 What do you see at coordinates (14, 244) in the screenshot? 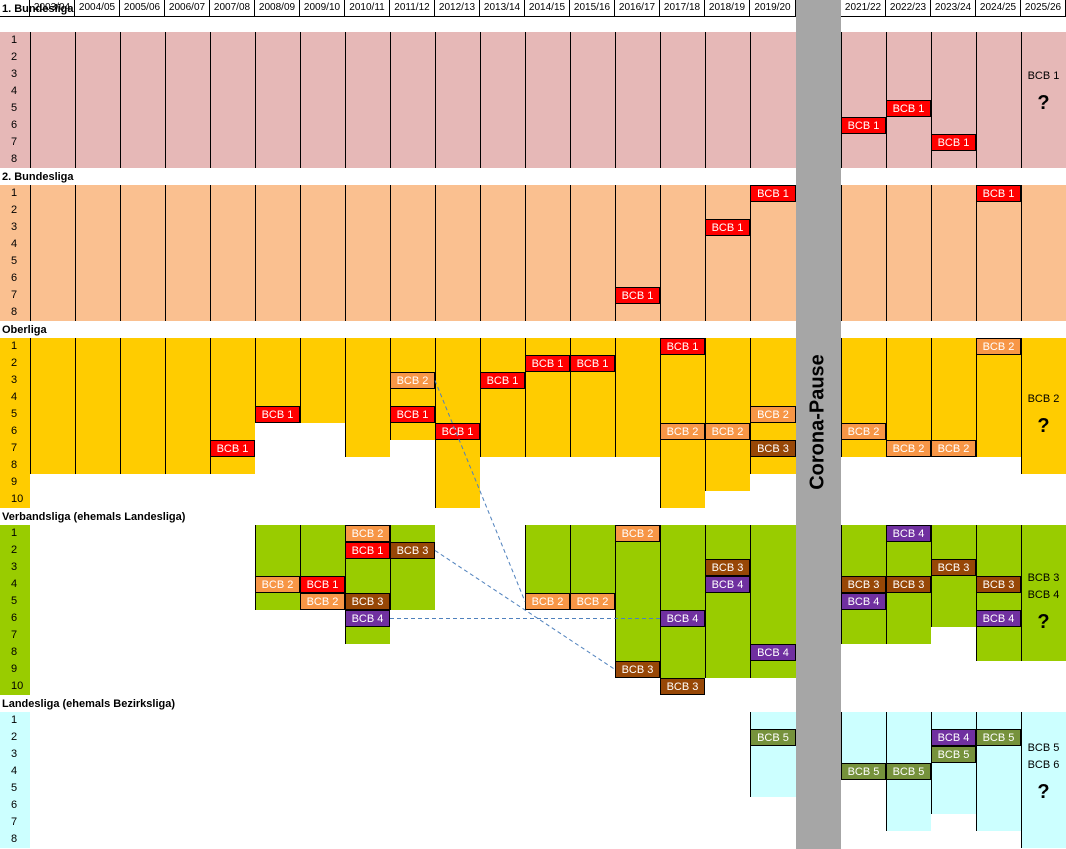
I see `rank-label: 4` at bounding box center [14, 244].